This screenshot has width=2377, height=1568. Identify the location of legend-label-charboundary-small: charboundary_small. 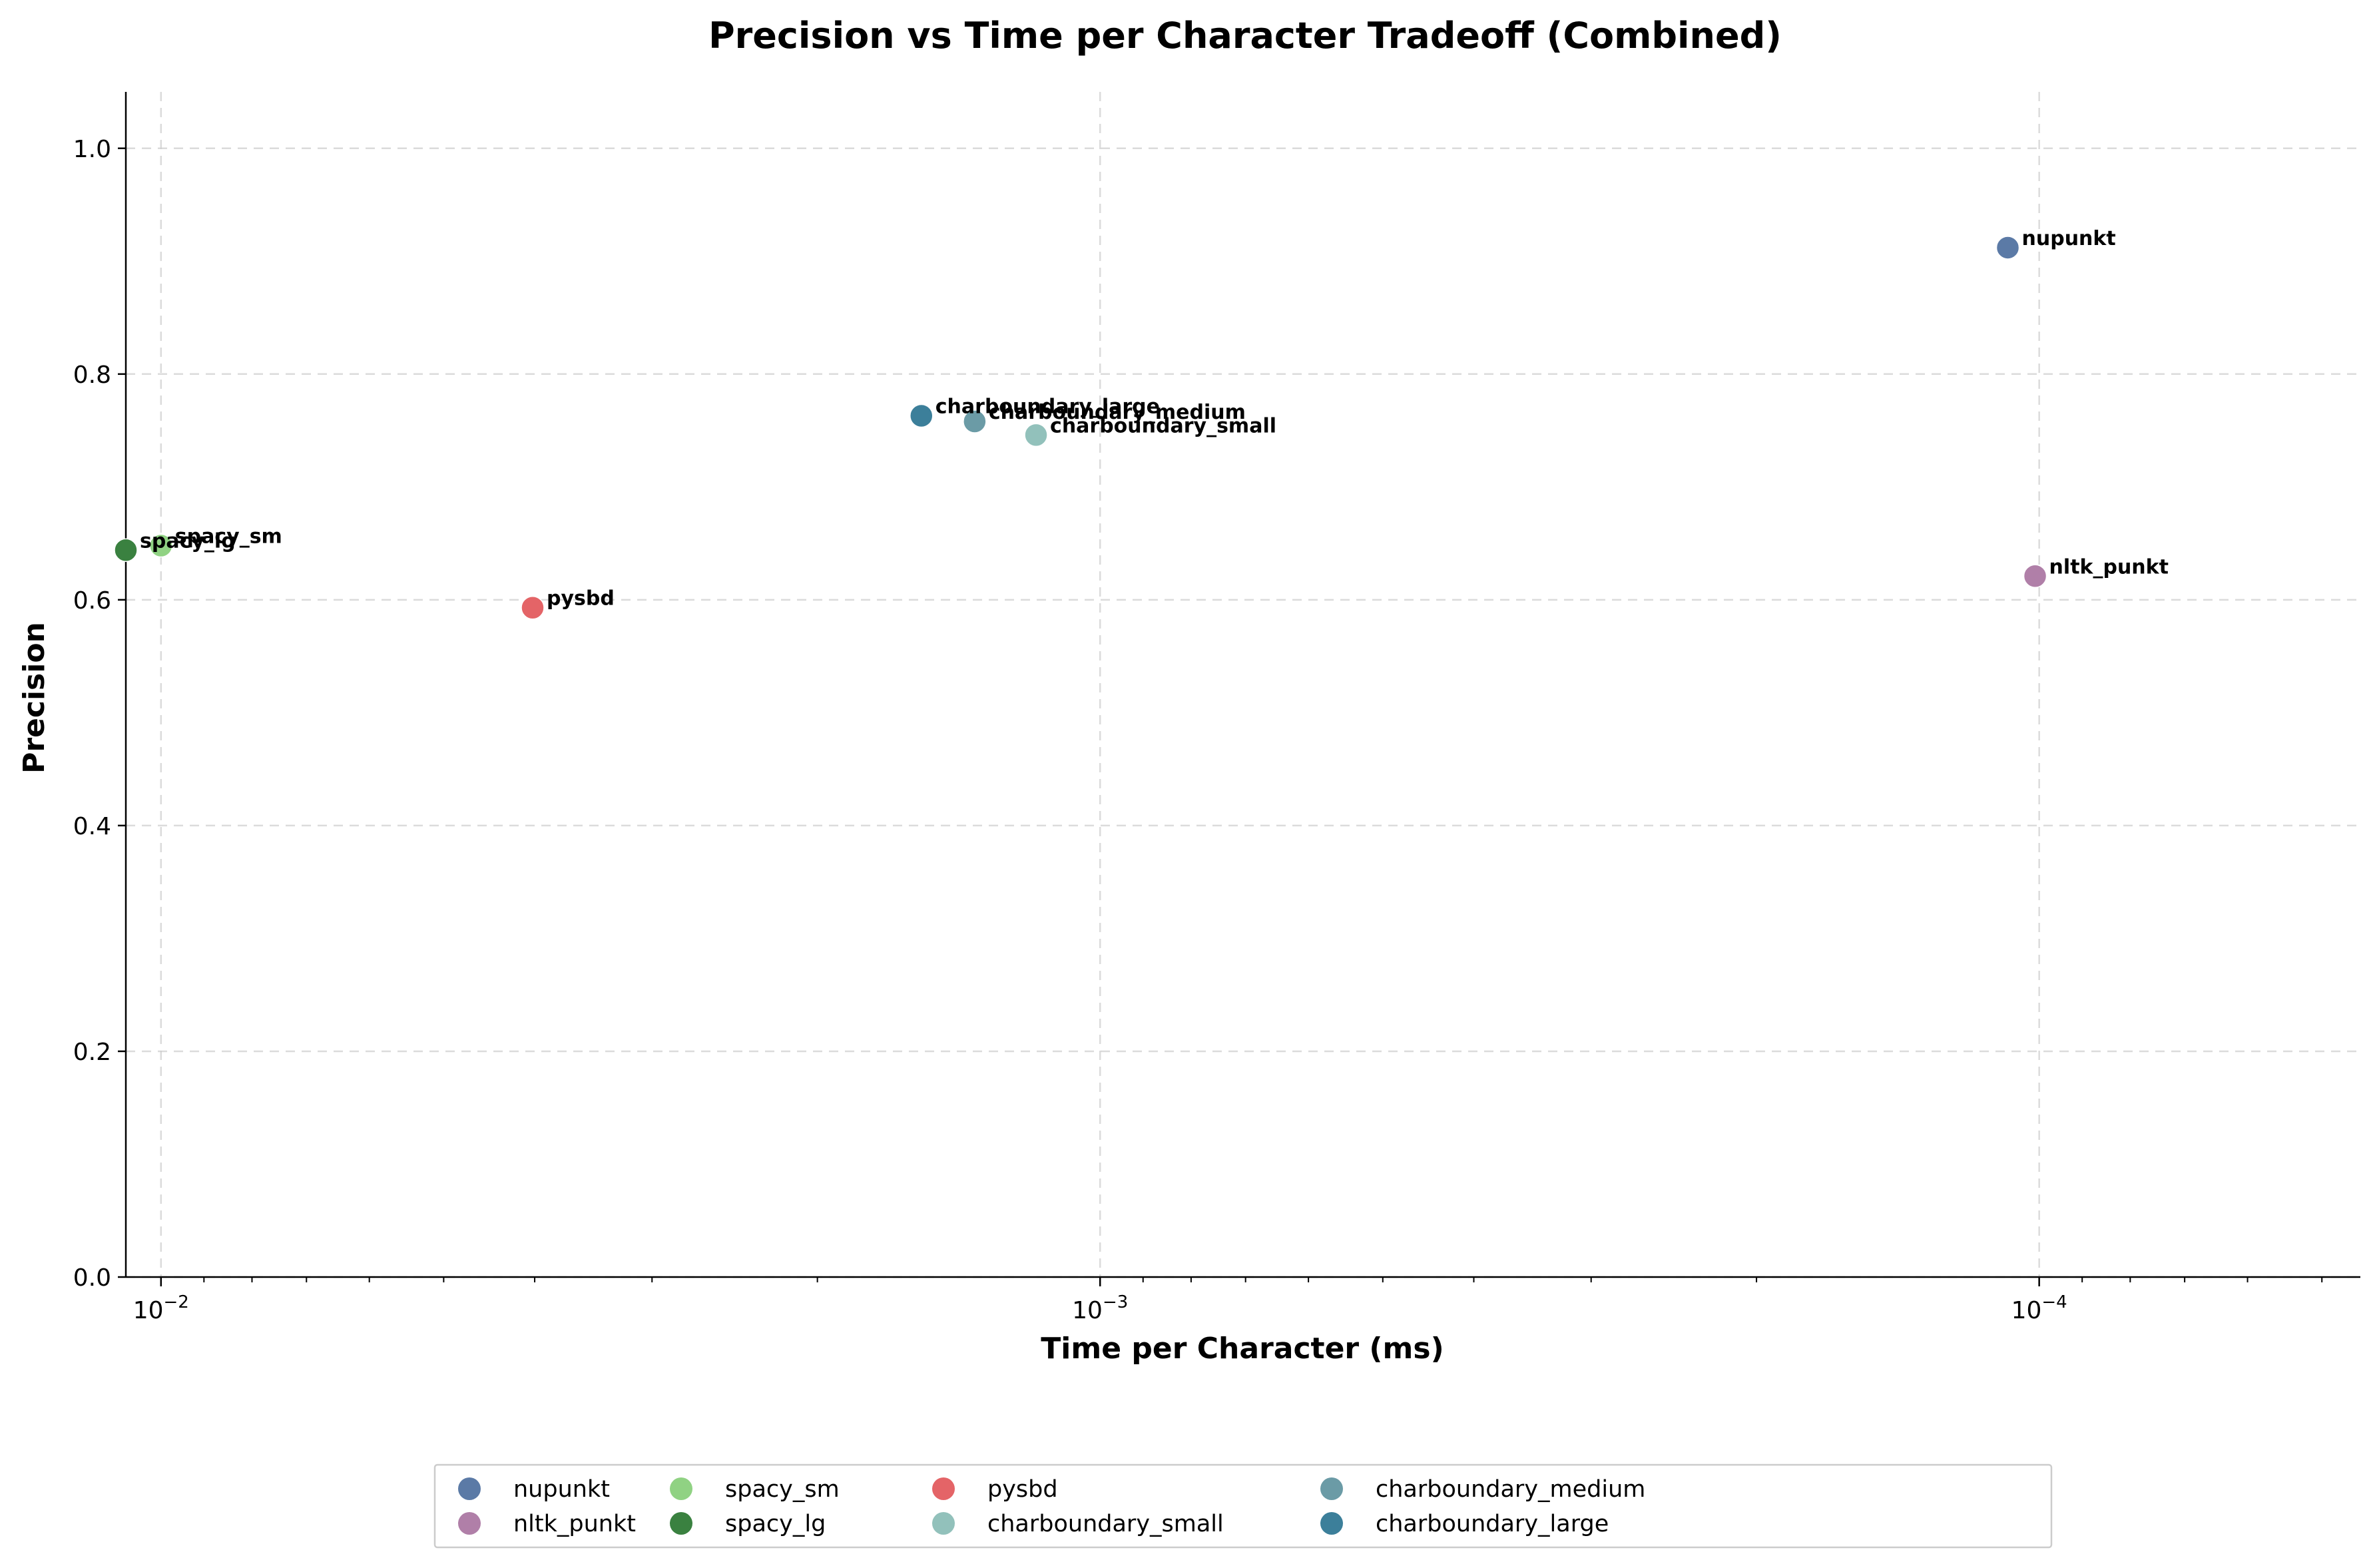
(1105, 1524).